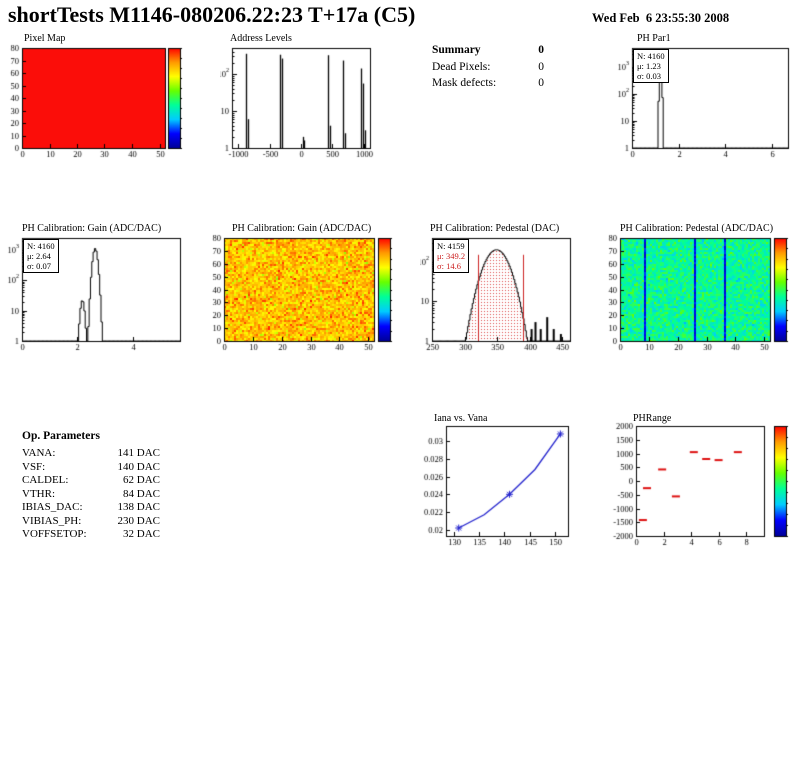 Image resolution: width=796 pixels, height=772 pixels. Describe the element at coordinates (461, 418) in the screenshot. I see `plot-title-iana-vana: Iana vs. Vana` at that location.